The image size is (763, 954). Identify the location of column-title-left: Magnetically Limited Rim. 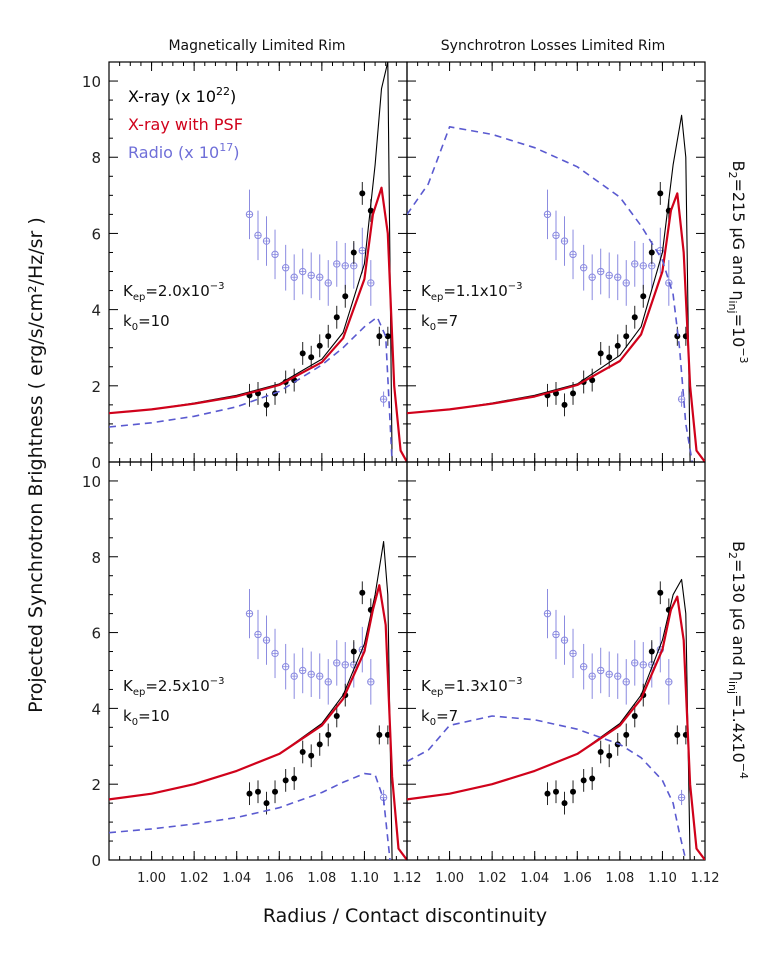
(256, 46).